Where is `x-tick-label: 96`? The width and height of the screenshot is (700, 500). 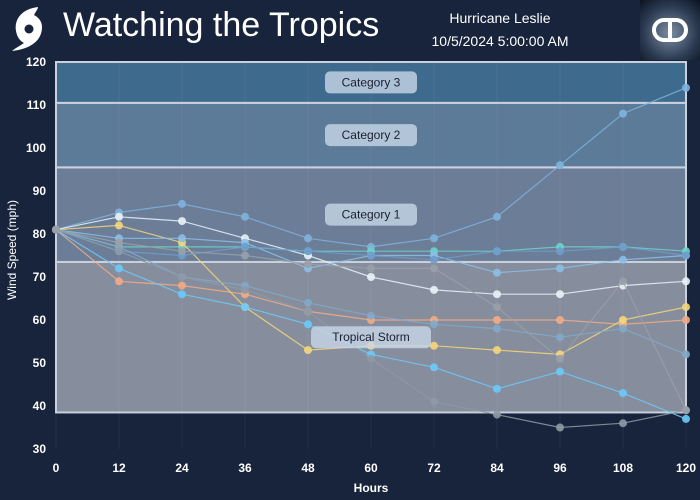
x-tick-label: 96 is located at coordinates (560, 468).